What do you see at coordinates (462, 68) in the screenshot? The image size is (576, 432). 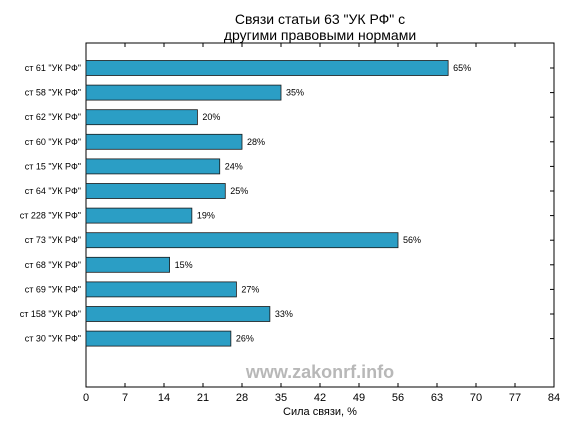 I see `value-label: 65%` at bounding box center [462, 68].